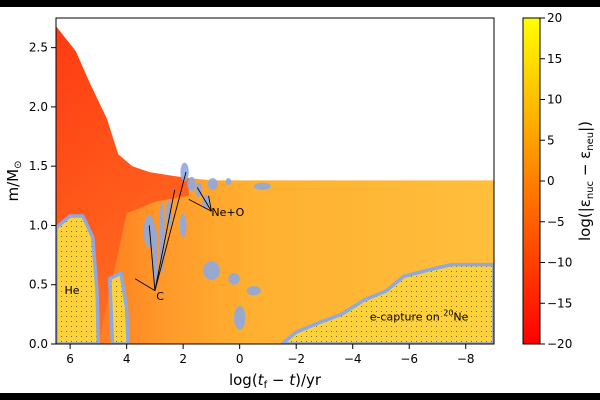 Image resolution: width=600 pixels, height=400 pixels. Describe the element at coordinates (554, 18) in the screenshot. I see `colorbar-tick-label: 20` at that location.